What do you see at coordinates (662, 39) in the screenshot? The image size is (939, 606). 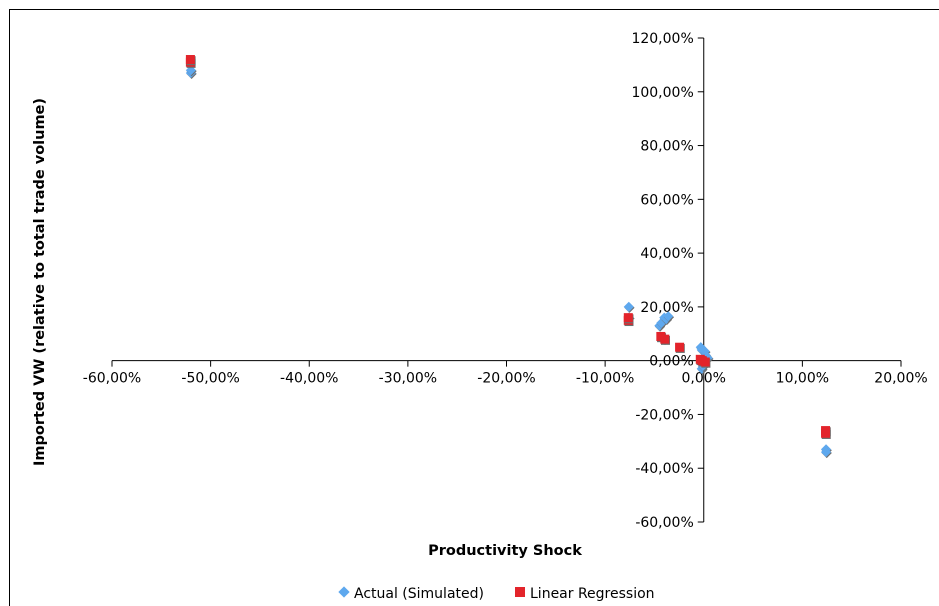 I see `y-tick-label: 120,00%` at bounding box center [662, 39].